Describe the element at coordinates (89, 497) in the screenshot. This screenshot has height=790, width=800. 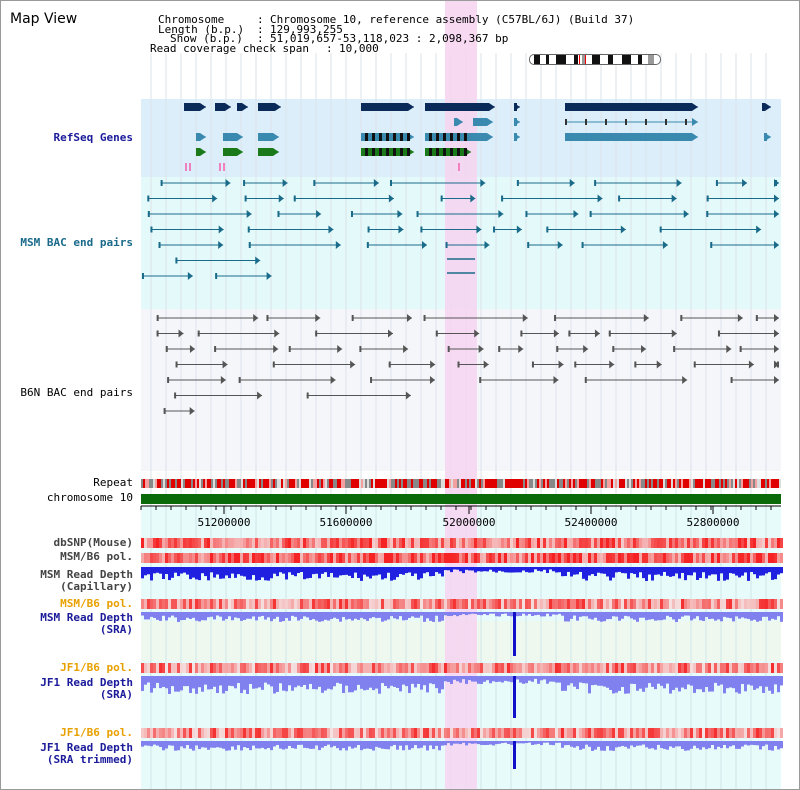
I see `track-label-chromosome: chromosome 10` at that location.